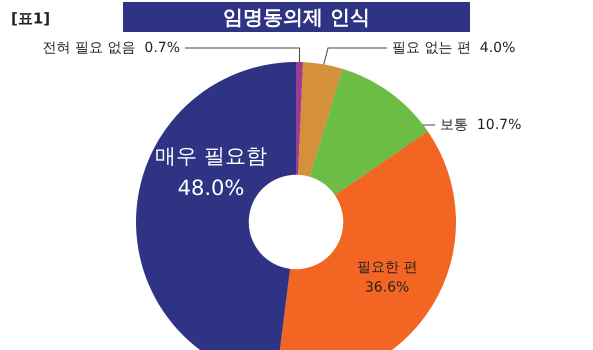 The image size is (593, 350). I want to click on data-label: 48.0%, so click(211, 188).